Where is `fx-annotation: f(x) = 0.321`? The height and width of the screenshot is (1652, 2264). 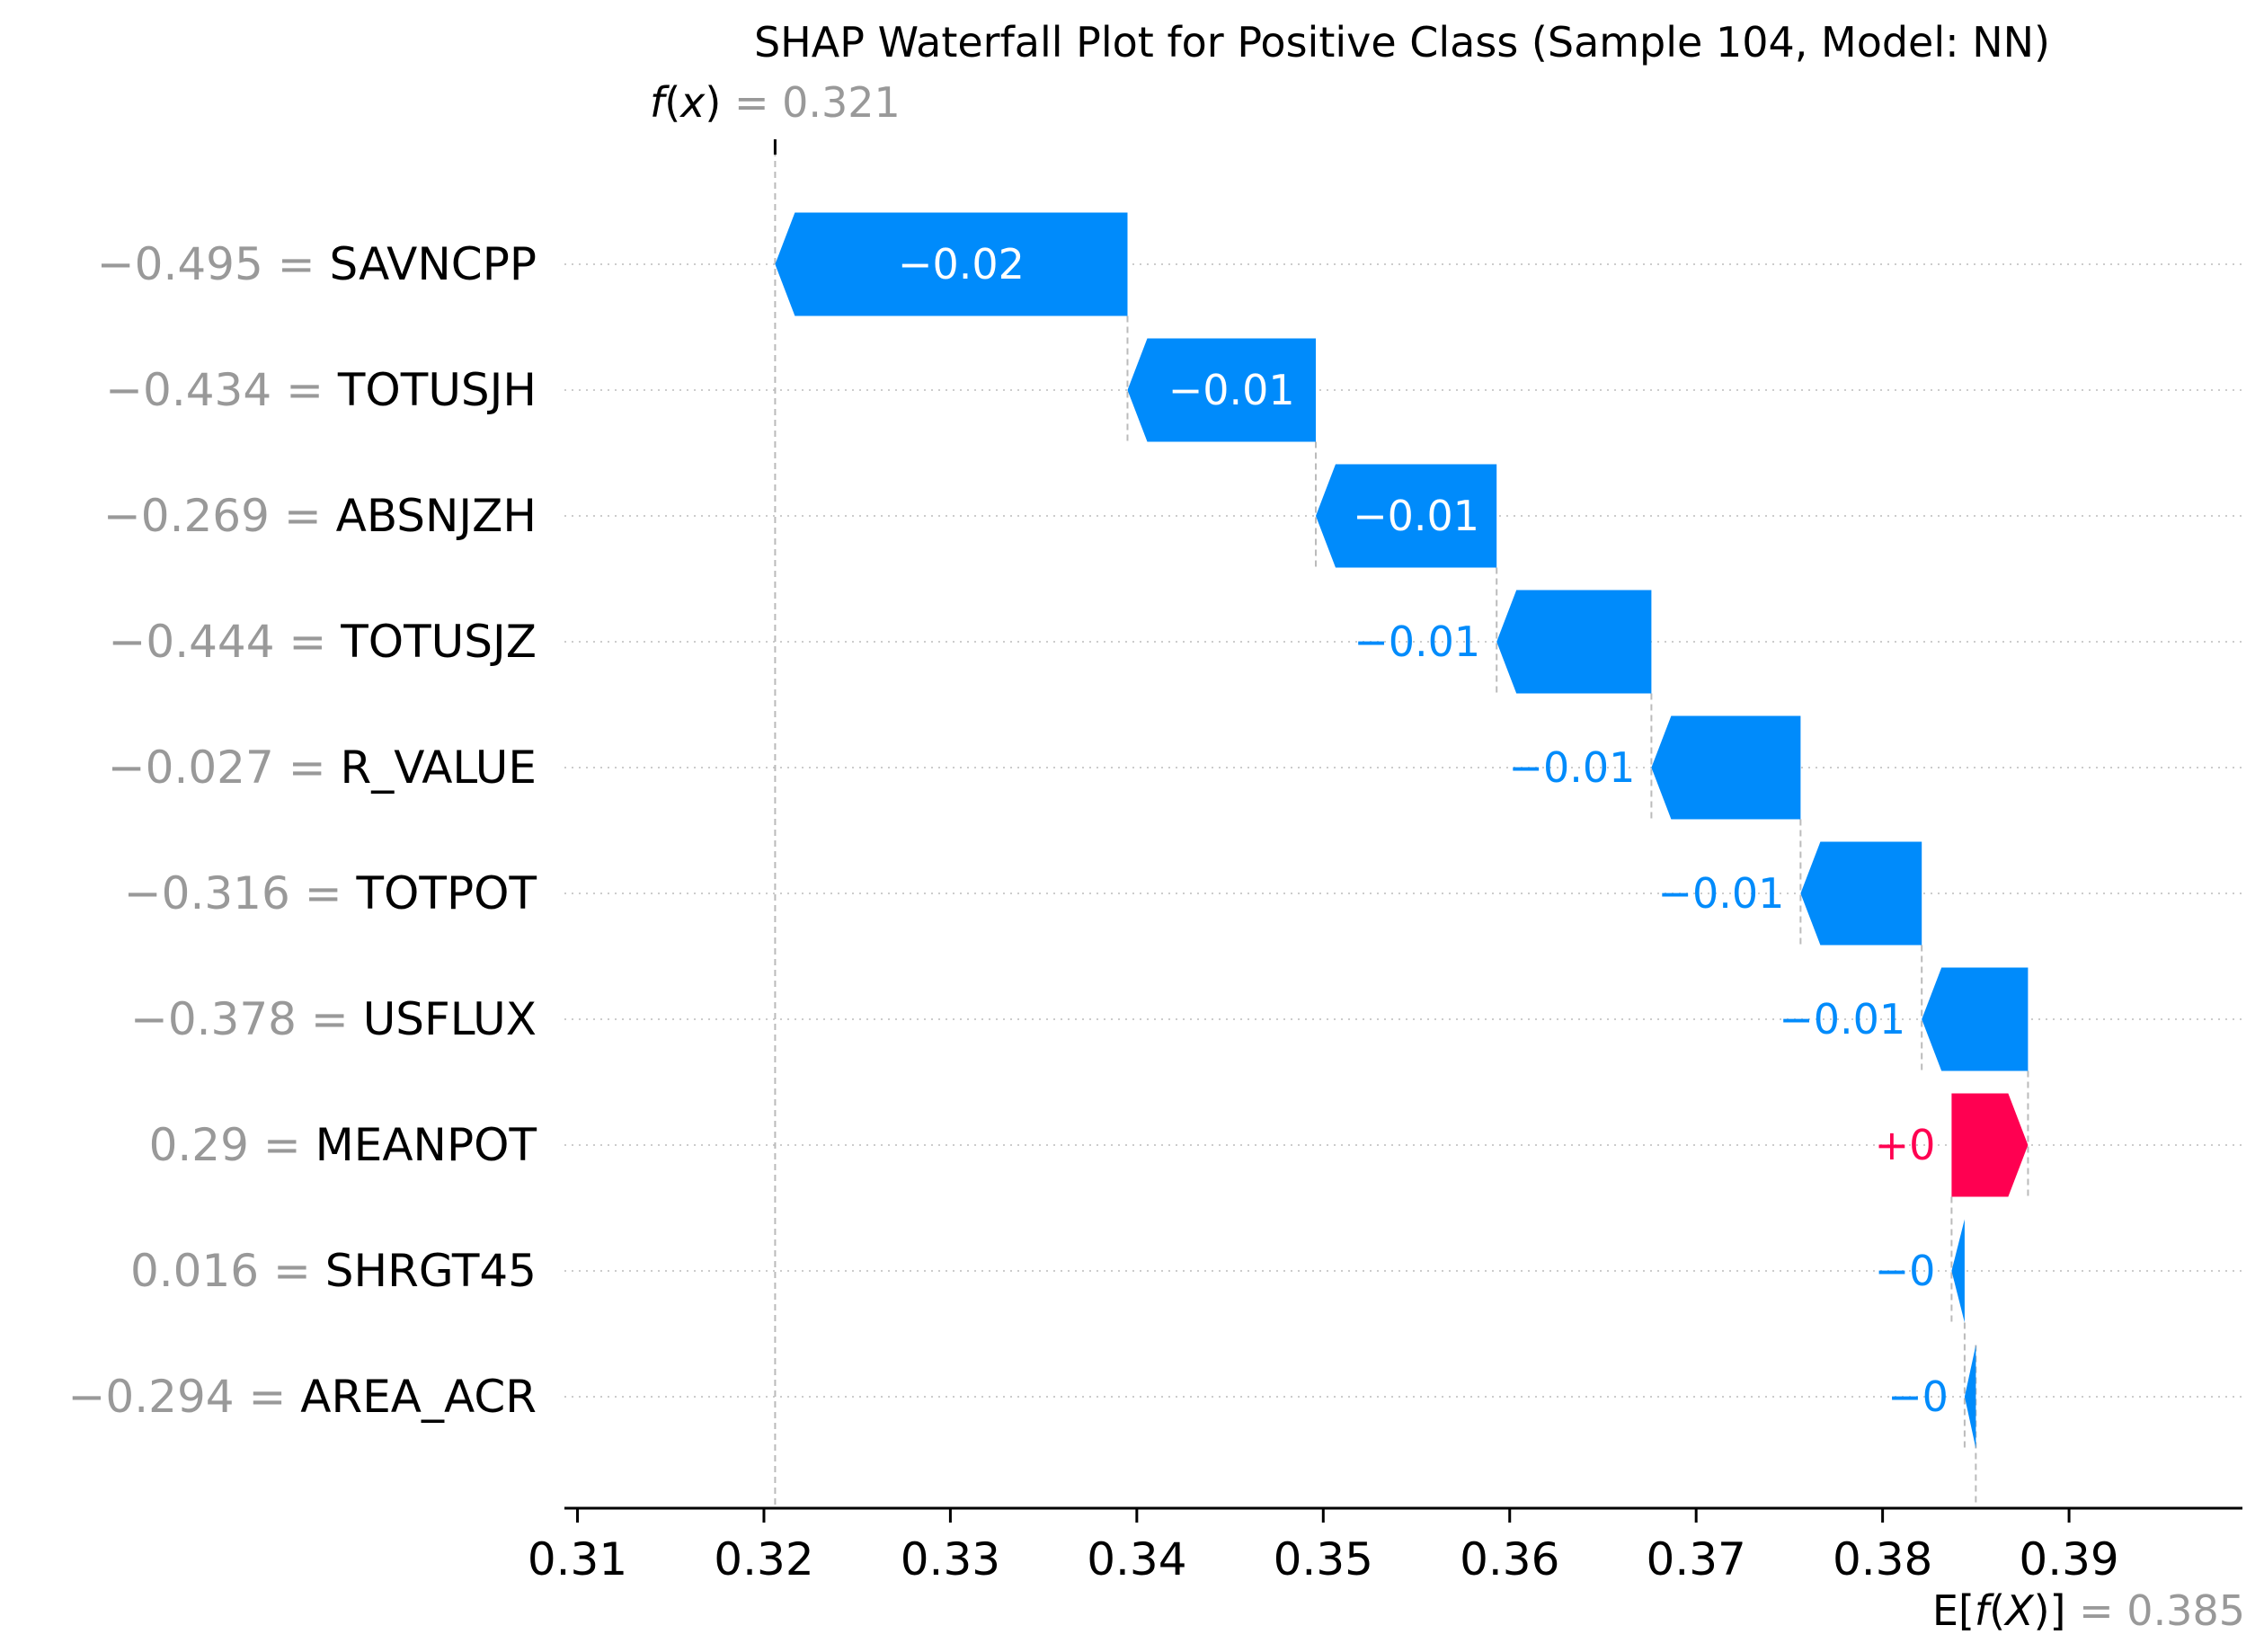
fx-annotation: f(x) = 0.321 is located at coordinates (775, 102).